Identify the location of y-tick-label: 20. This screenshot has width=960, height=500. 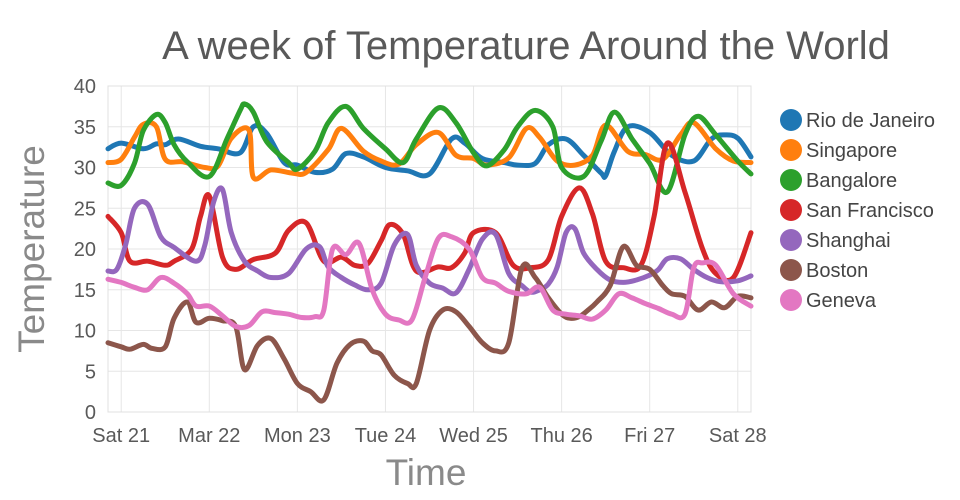
(85, 250).